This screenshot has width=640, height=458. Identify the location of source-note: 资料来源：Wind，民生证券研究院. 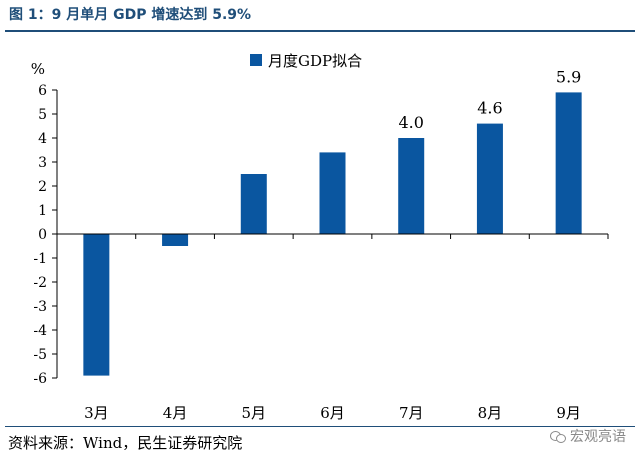
(125, 443).